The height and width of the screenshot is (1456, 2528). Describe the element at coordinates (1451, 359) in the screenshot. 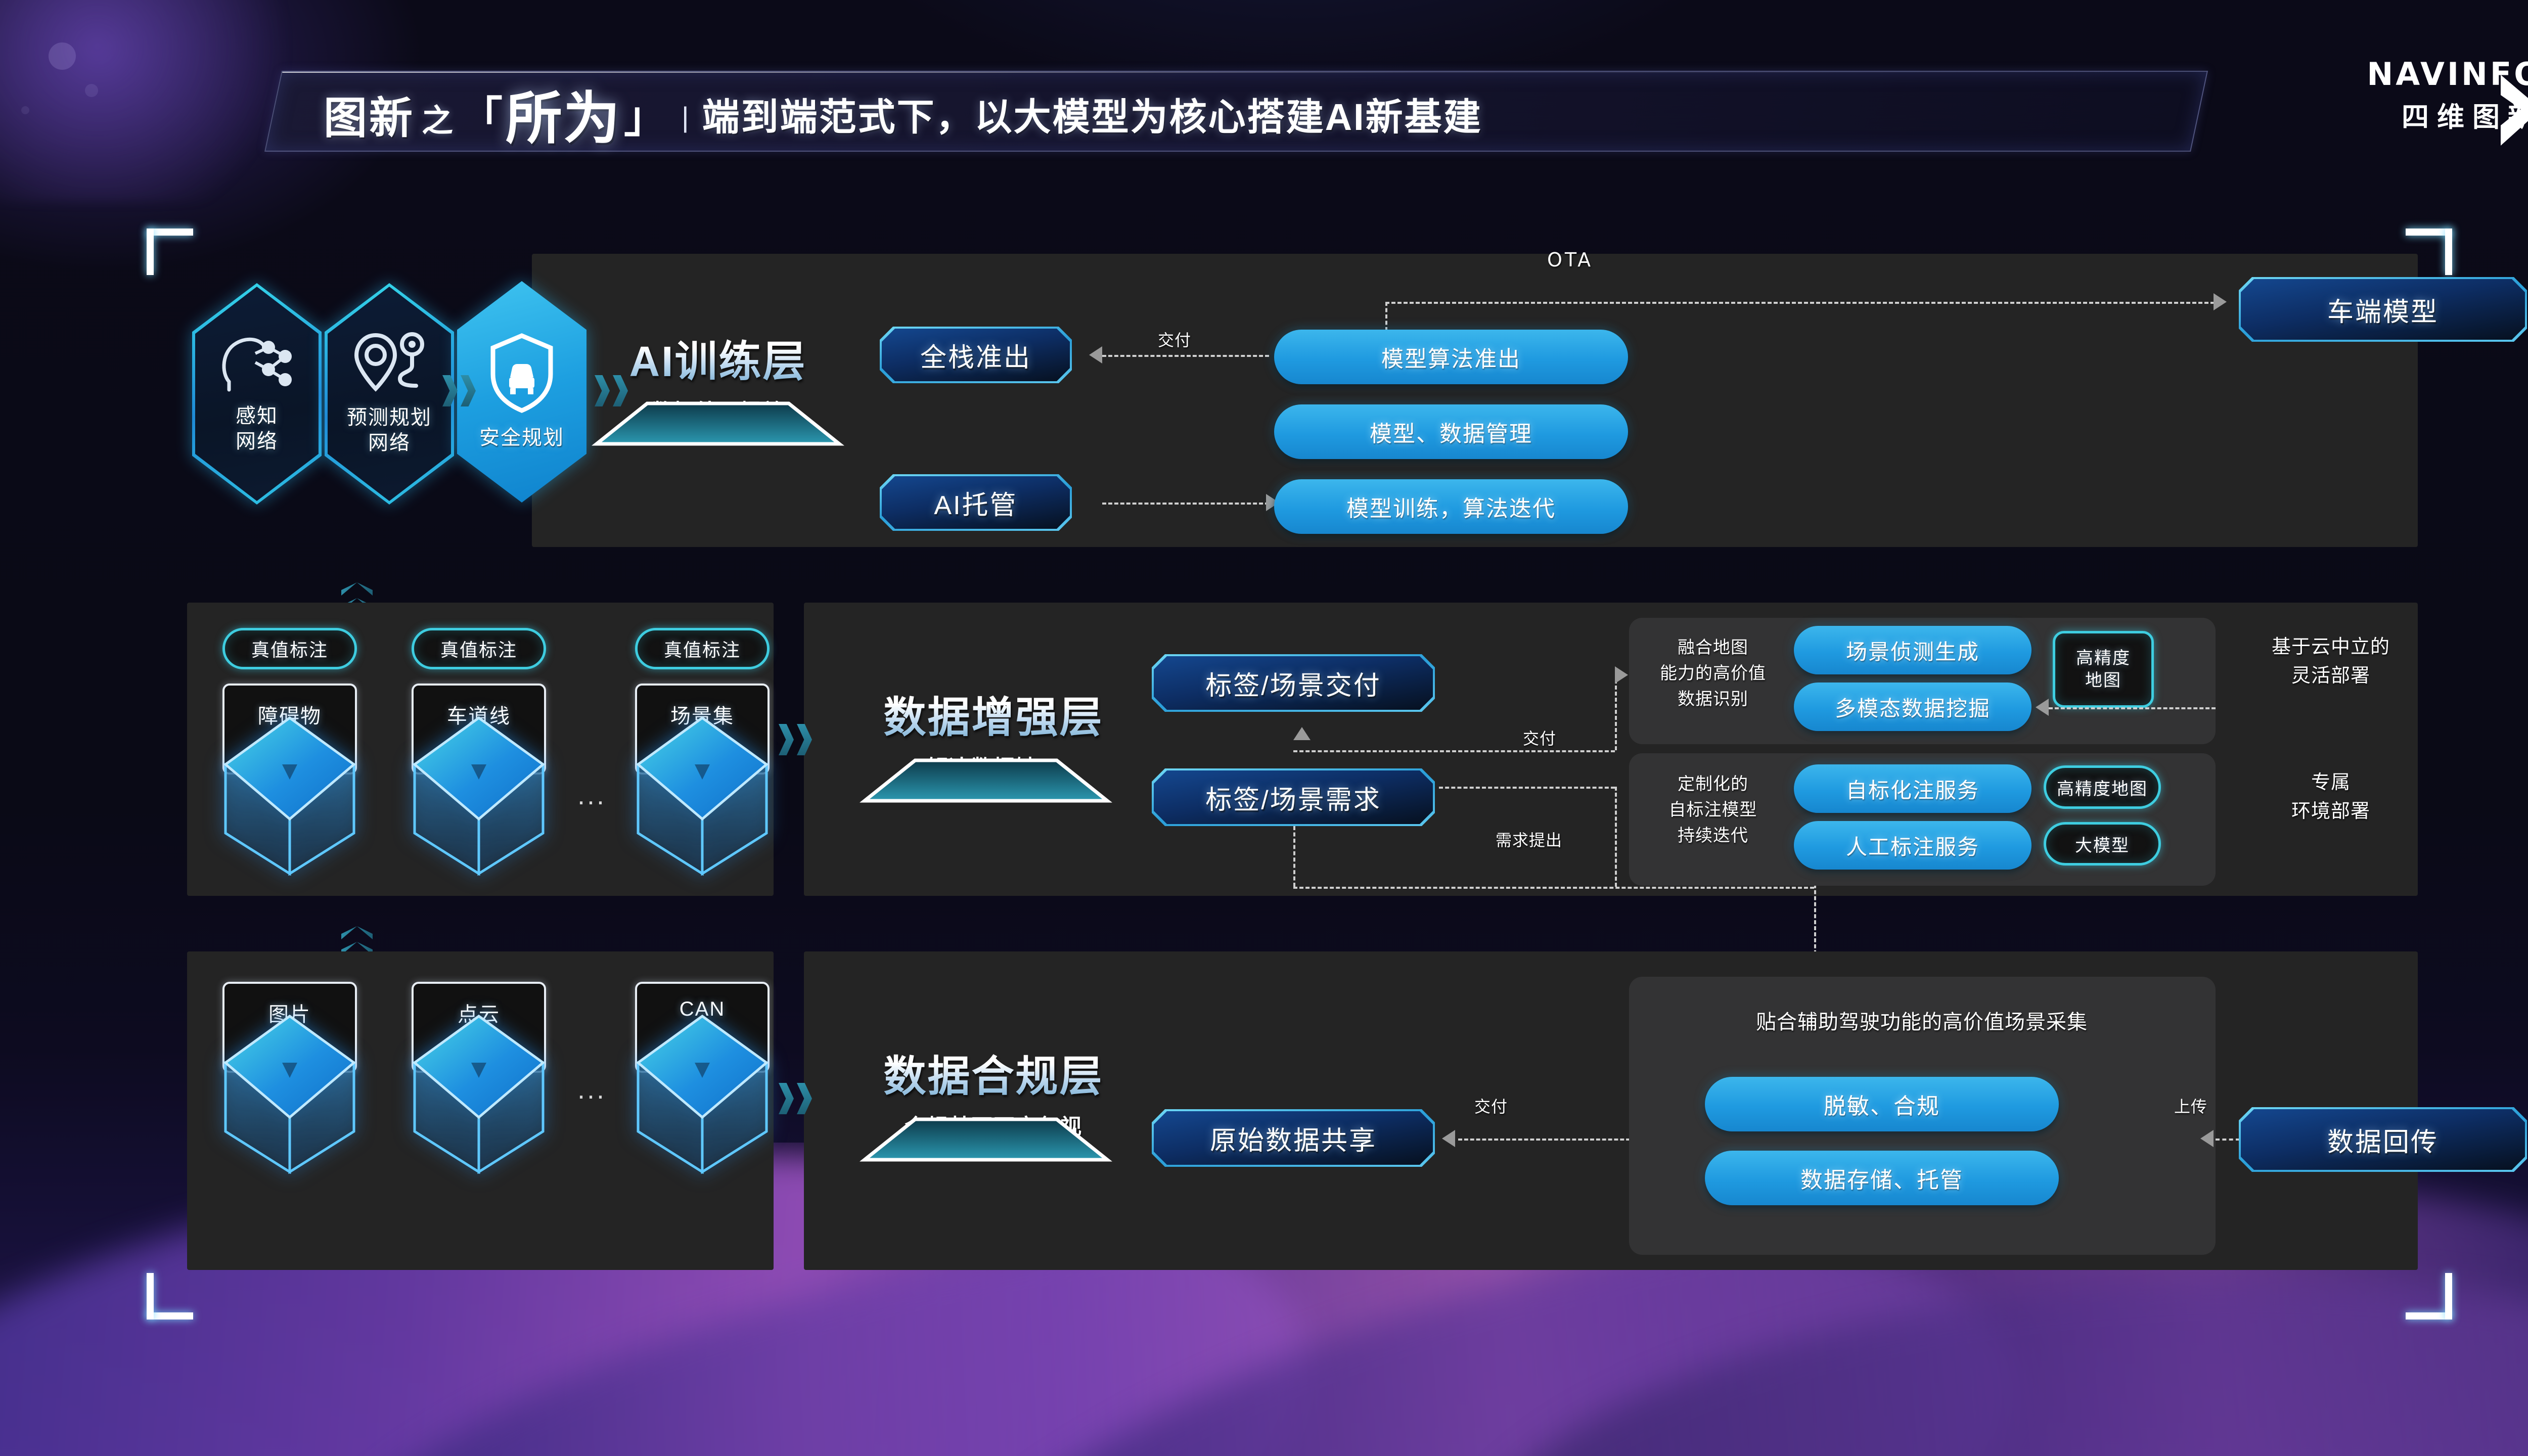

I see `pill-label: 模型算法准出` at that location.